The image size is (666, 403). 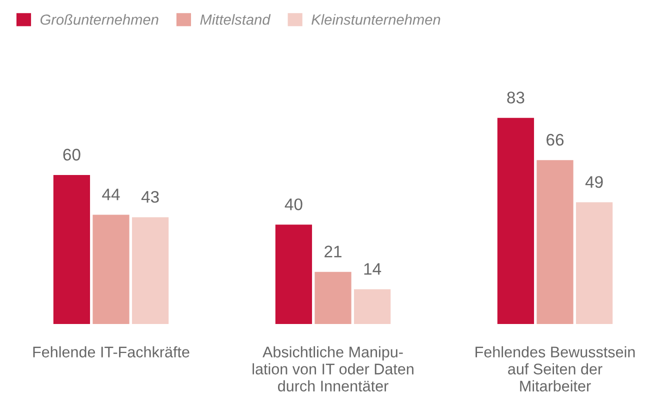 What do you see at coordinates (333, 369) in the screenshot?
I see `x-tick-label: Absichtliche Manipu- lation von IT oder Daten durch Innentäter` at bounding box center [333, 369].